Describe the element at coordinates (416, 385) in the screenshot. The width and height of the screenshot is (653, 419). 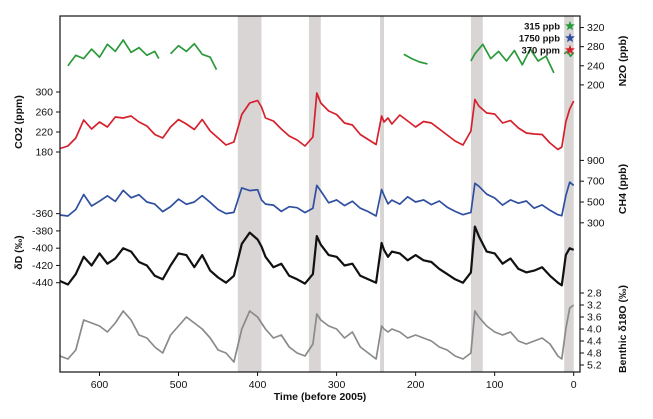
I see `x-tick-label-200: 200` at that location.